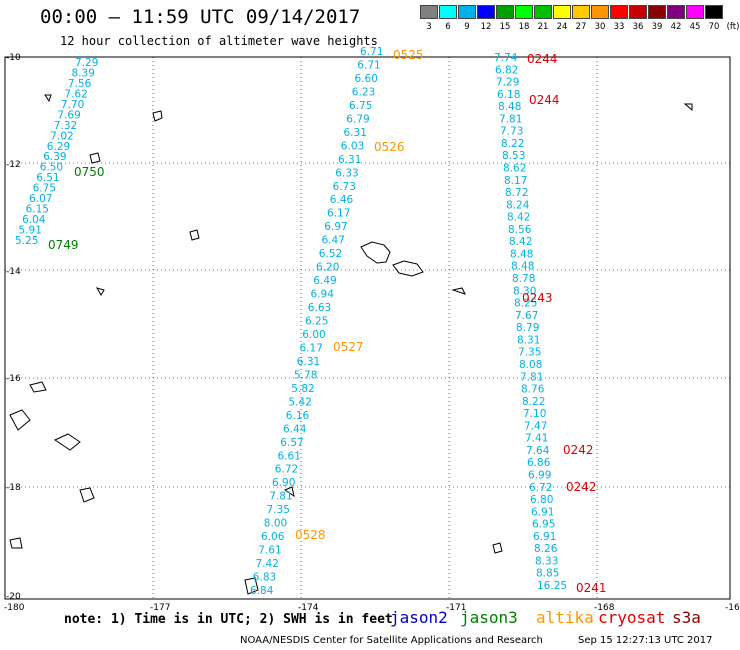 This screenshot has height=650, width=740. What do you see at coordinates (518, 205) in the screenshot?
I see `wave-height-value: 8.24` at bounding box center [518, 205].